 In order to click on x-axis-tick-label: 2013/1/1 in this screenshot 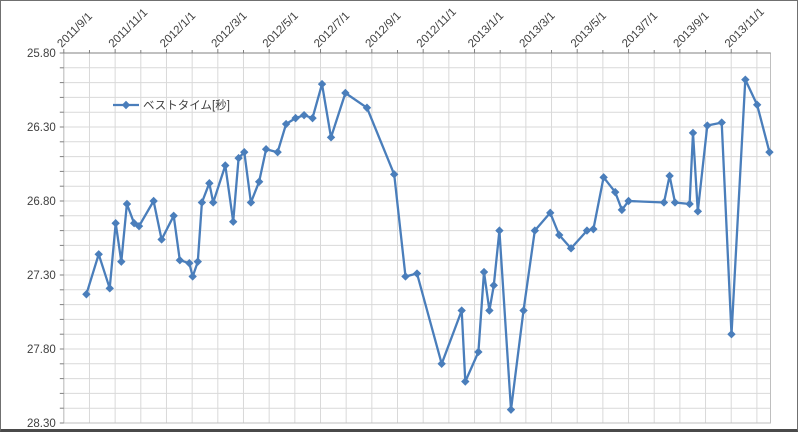, I will do `click(486, 30)`.